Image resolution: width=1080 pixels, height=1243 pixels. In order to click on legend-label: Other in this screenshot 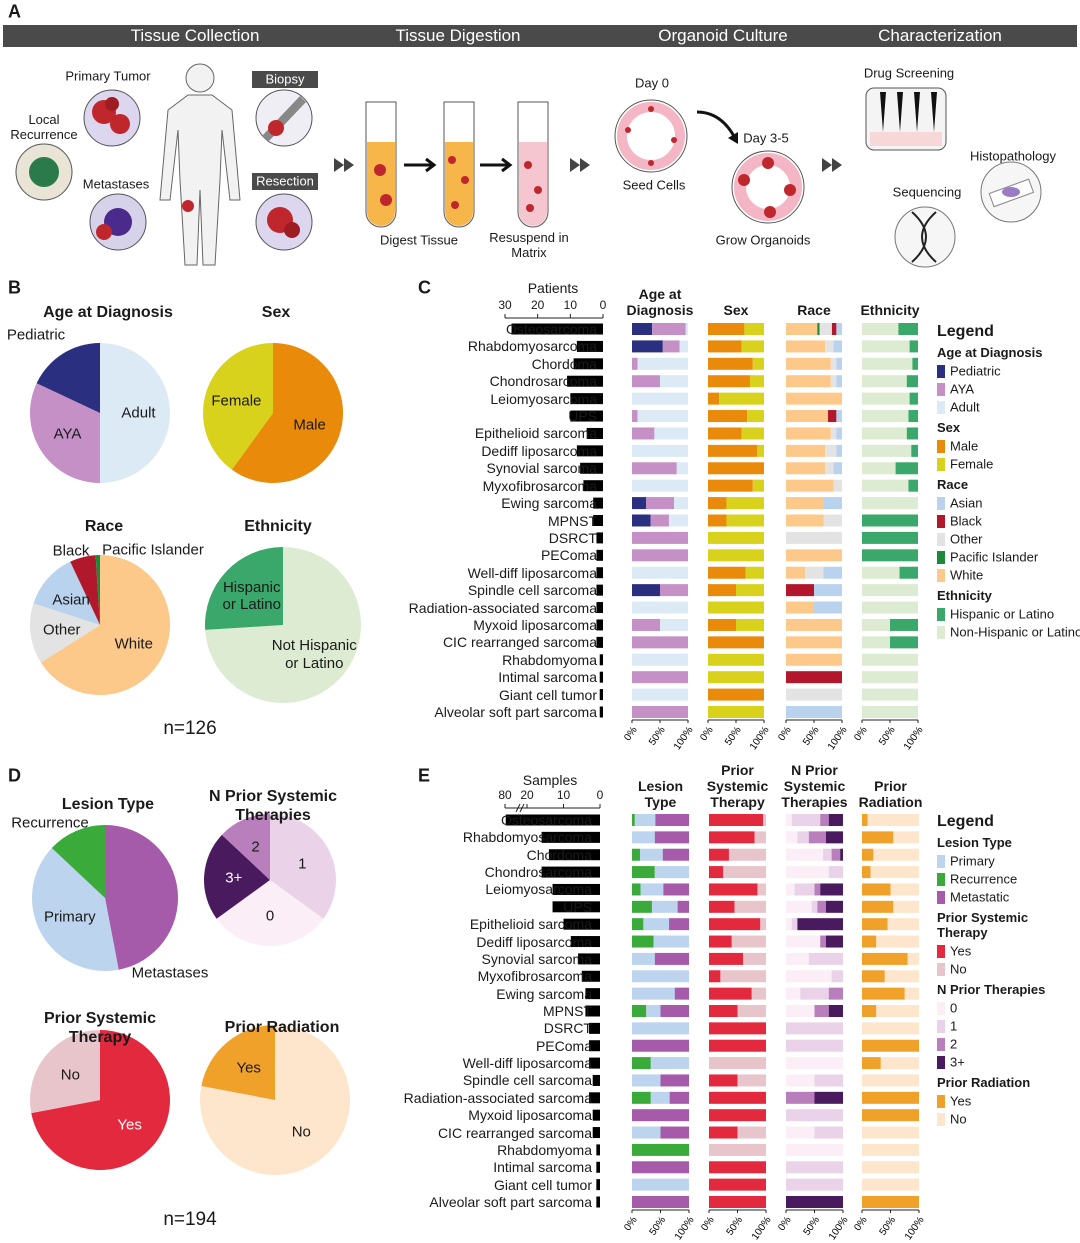, I will do `click(966, 539)`.